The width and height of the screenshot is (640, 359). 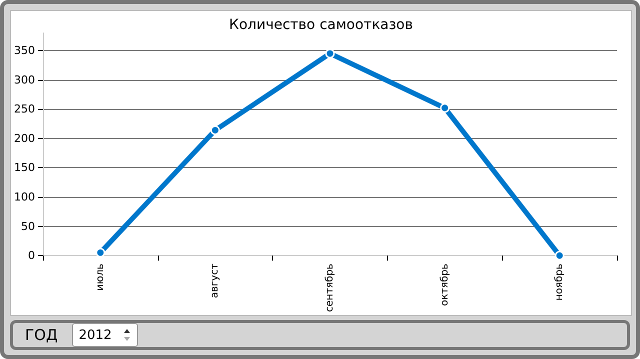 What do you see at coordinates (560, 282) in the screenshot?
I see `x-tick-label: ноябрь` at bounding box center [560, 282].